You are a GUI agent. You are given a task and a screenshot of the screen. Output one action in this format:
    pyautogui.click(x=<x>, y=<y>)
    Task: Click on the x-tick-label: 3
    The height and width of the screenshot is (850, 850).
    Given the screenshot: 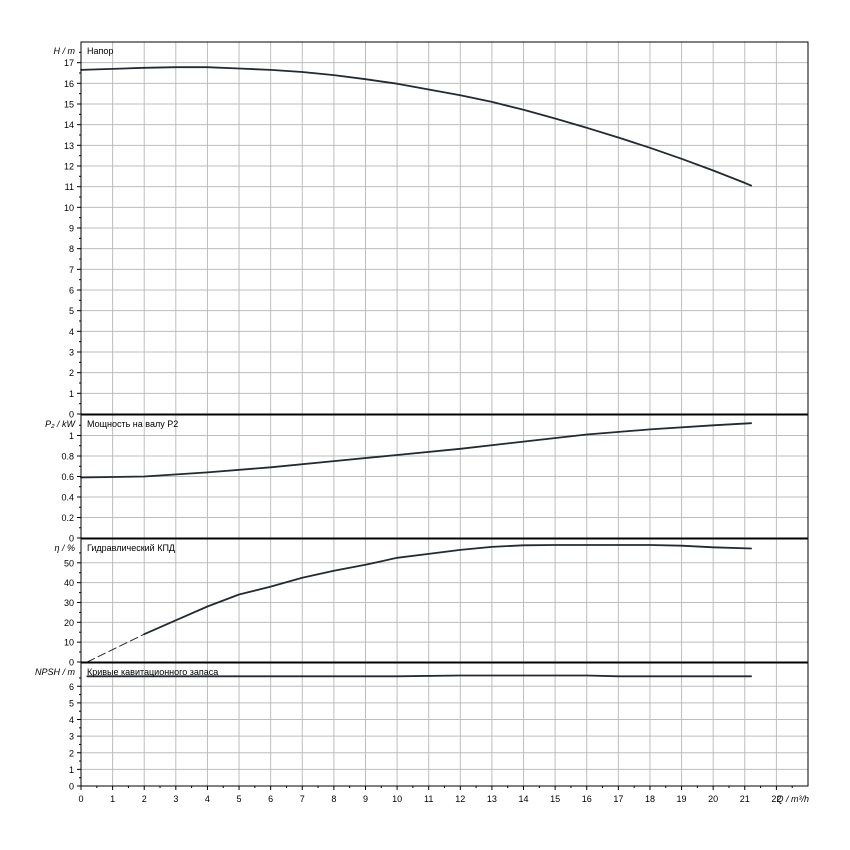 What is the action you would take?
    pyautogui.click(x=175, y=799)
    